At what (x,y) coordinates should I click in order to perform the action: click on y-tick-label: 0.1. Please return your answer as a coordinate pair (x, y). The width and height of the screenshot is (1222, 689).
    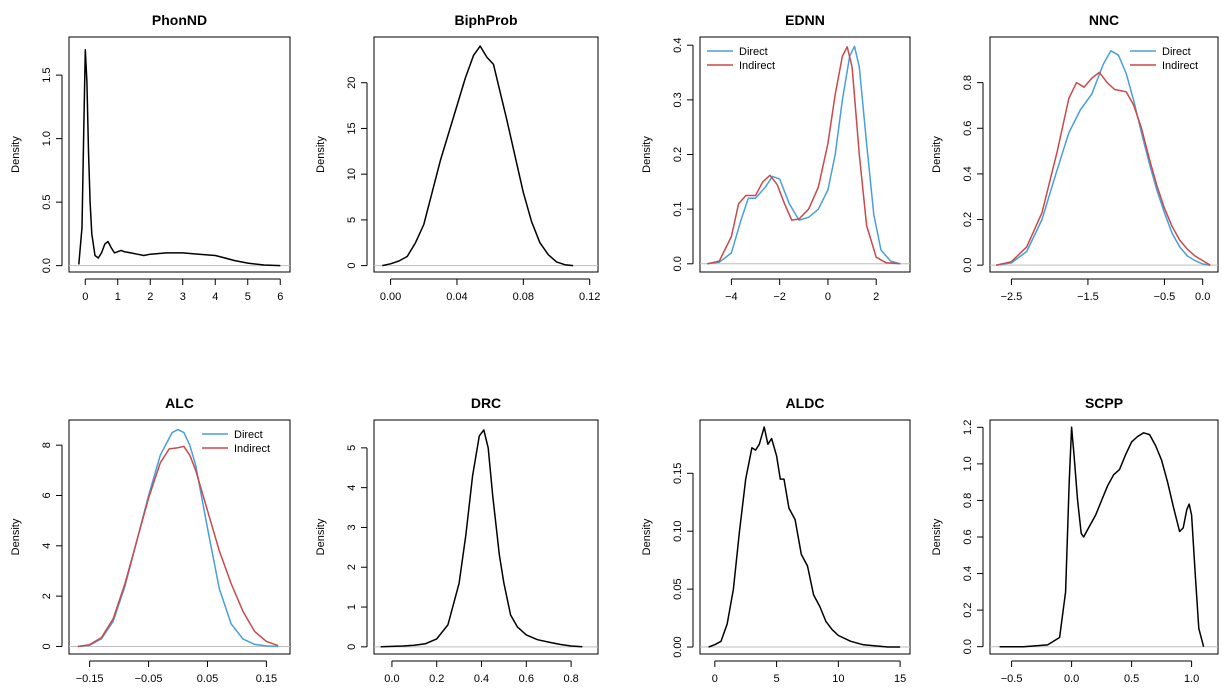
    Looking at the image, I should click on (678, 209).